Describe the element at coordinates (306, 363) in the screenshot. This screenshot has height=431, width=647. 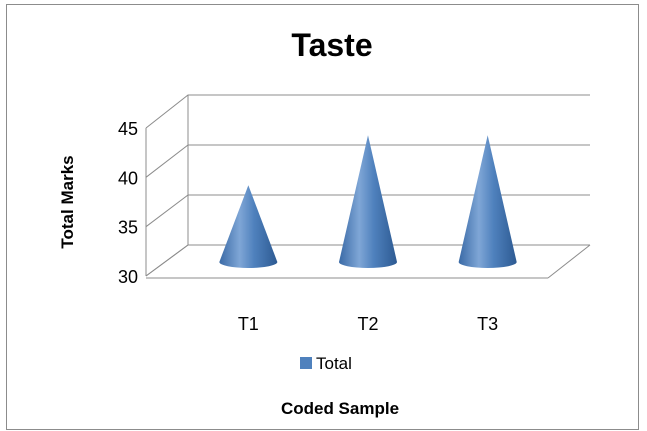
I see `legend-swatch-total` at that location.